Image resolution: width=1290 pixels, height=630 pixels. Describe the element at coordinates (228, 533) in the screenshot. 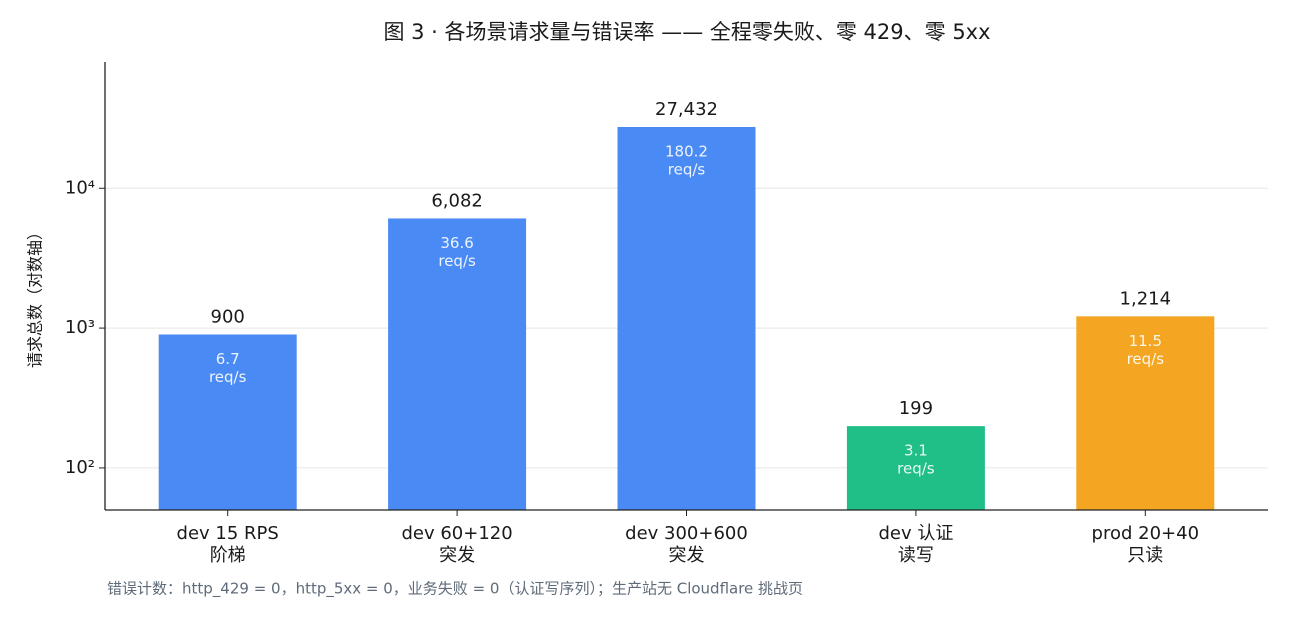

I see `x-tick-label: dev 15 RPS` at that location.